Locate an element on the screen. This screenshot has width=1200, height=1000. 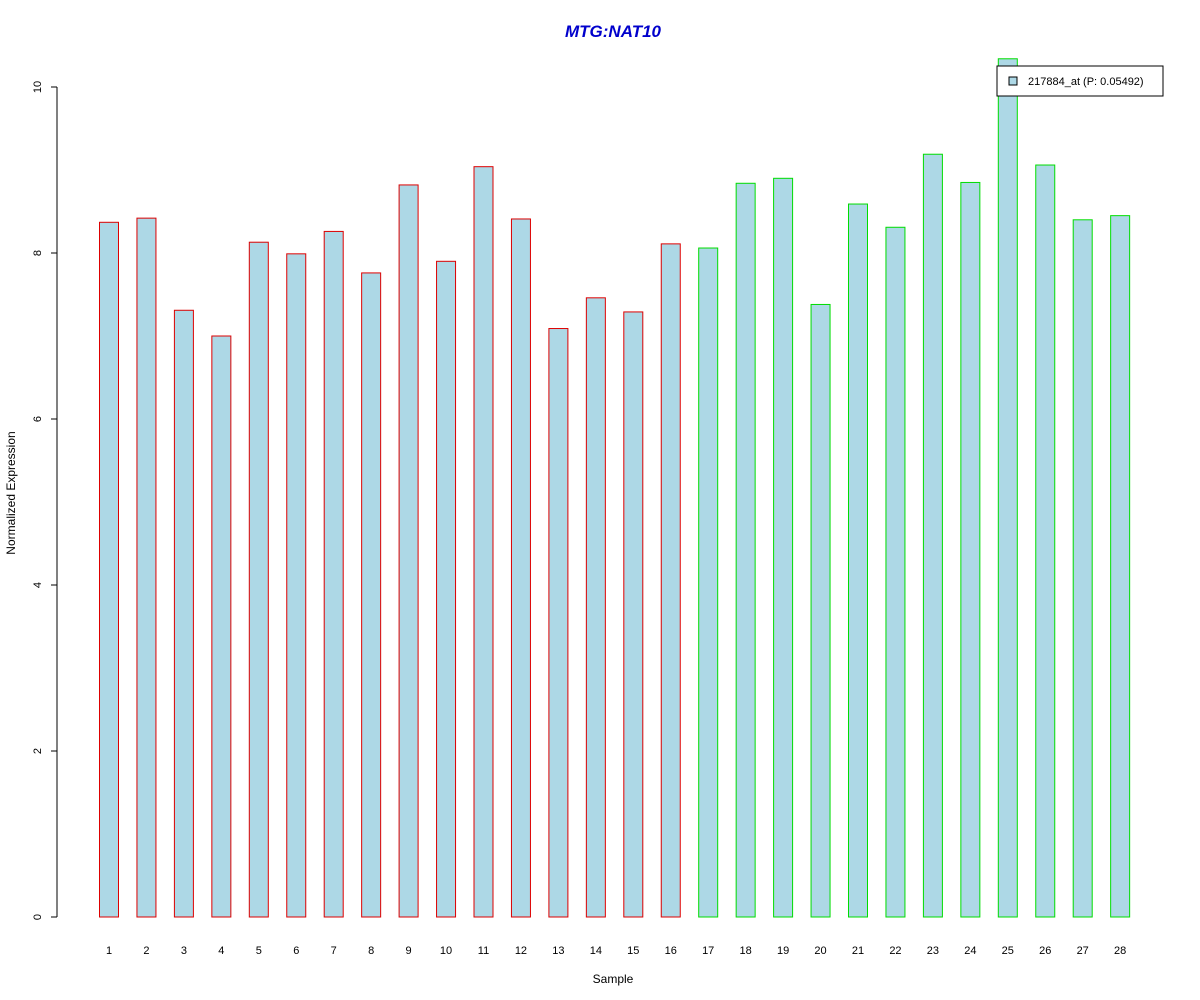
legend: 217884_at (P: 0.05492) is located at coordinates (1080, 81).